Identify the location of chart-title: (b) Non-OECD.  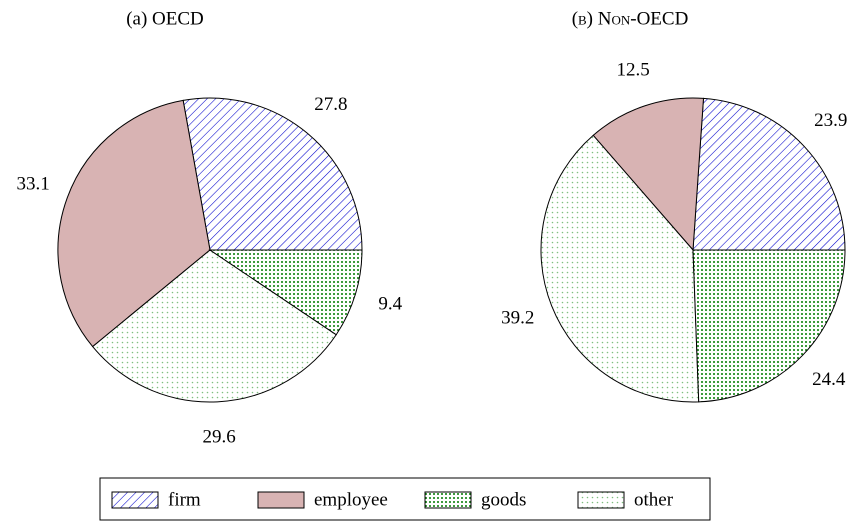
(630, 18).